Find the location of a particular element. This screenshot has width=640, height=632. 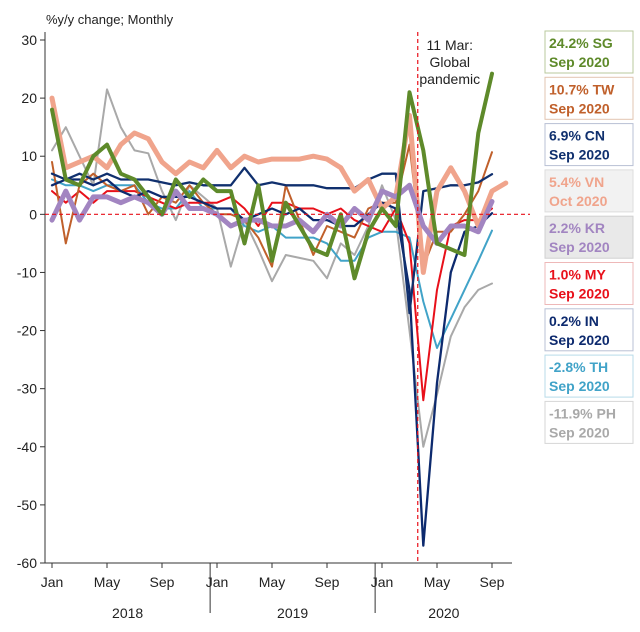

callout-sg: 24.2% SG Sep 2020 is located at coordinates (589, 52).